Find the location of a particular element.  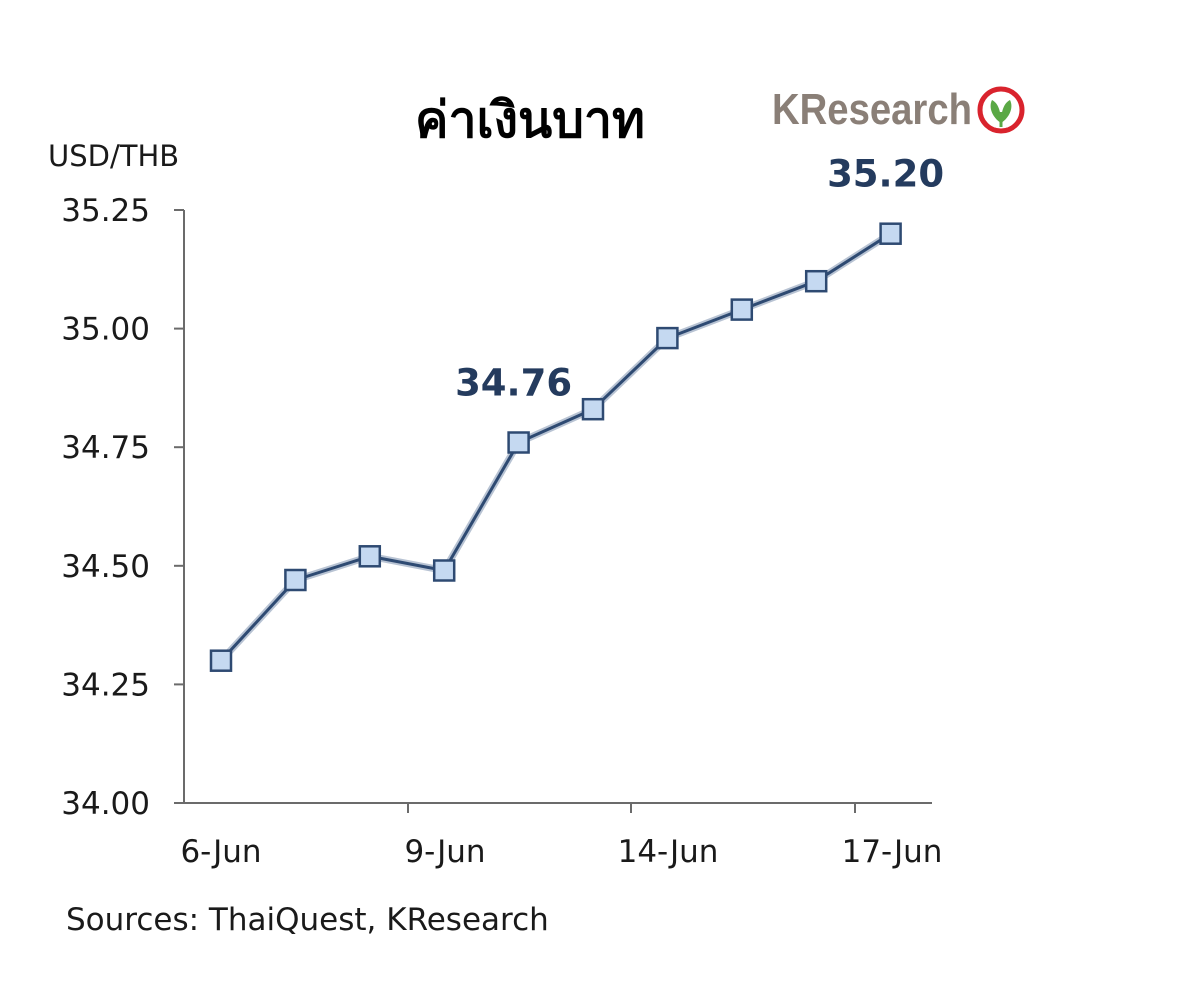

y-axis-ticks: 34.00 34.25 34.50 34.75 35.00 35.25 is located at coordinates (122, 507).